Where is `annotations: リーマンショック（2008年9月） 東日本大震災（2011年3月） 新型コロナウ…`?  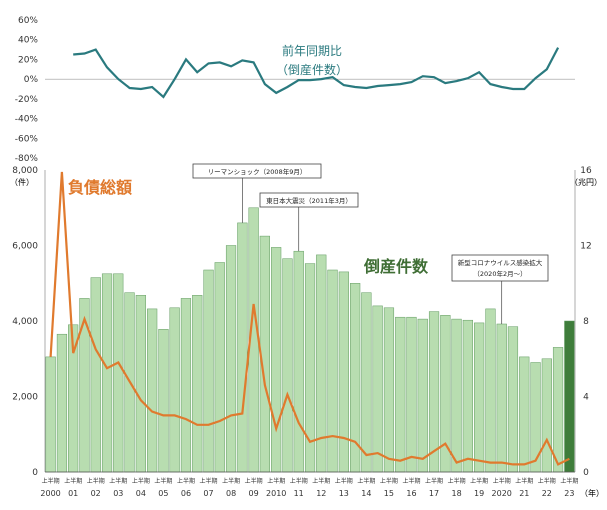
annotations: リーマンショック（2008年9月） 東日本大震災（2011年3月） 新型コロナウ… is located at coordinates (370, 222).